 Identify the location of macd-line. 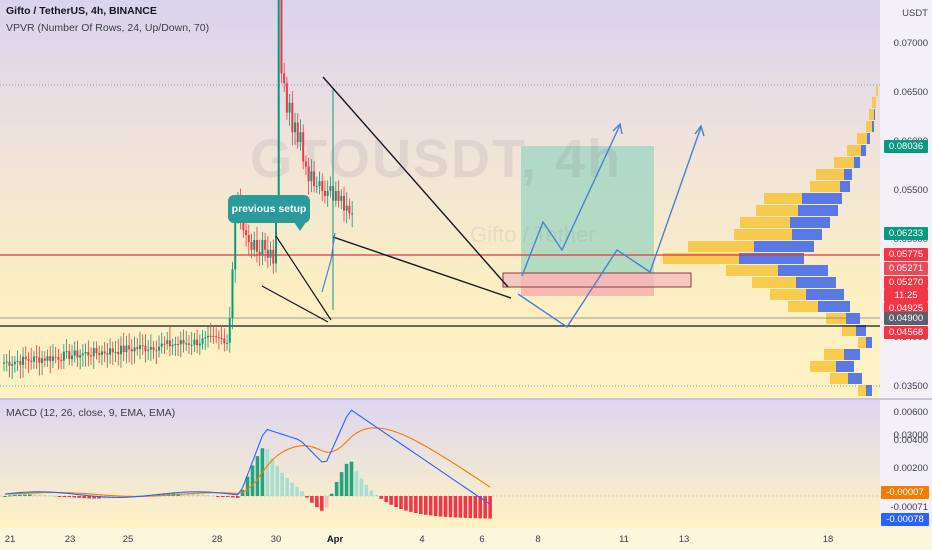
(247, 457).